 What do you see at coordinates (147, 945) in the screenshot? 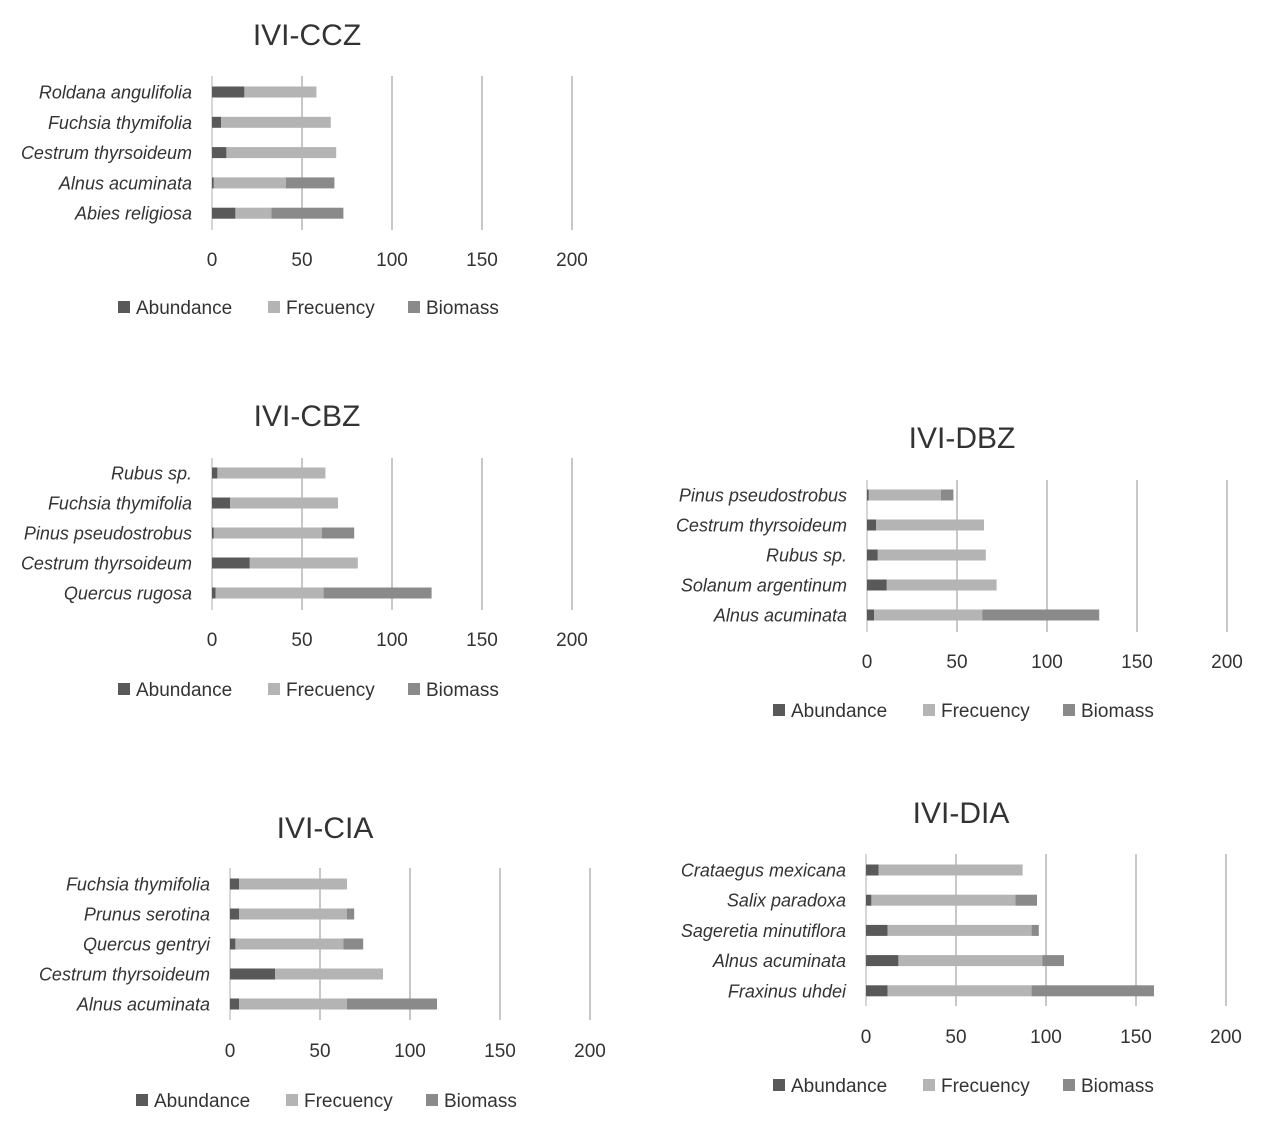
I see `category-label: Quercus gentryi` at bounding box center [147, 945].